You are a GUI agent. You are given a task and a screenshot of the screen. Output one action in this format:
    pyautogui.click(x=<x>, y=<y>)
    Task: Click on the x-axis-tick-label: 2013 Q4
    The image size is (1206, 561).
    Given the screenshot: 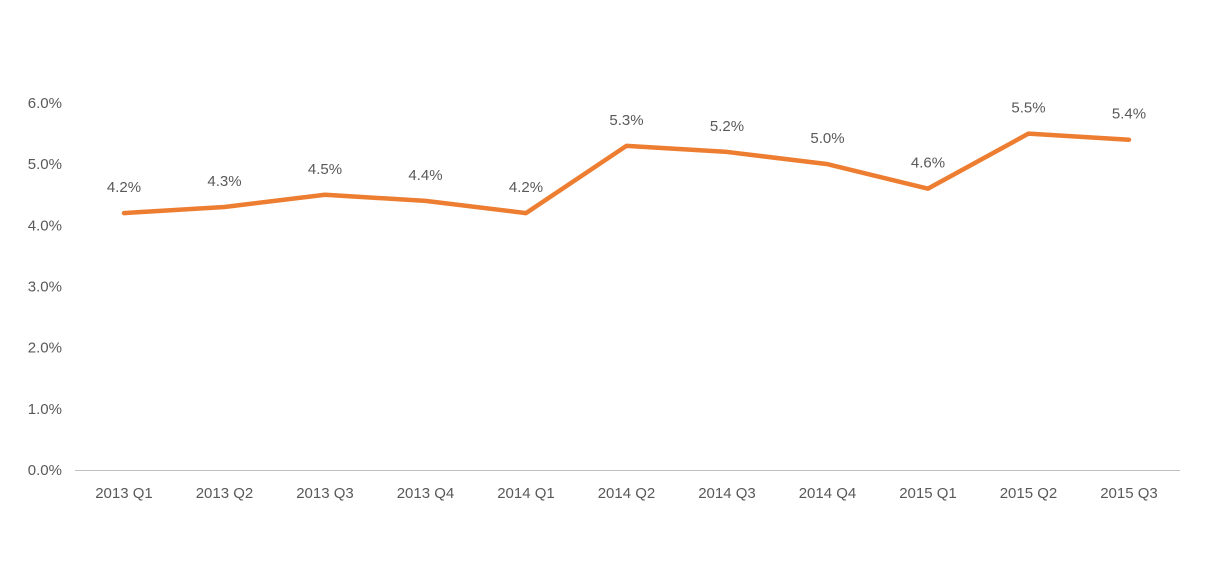 What is the action you would take?
    pyautogui.click(x=426, y=493)
    